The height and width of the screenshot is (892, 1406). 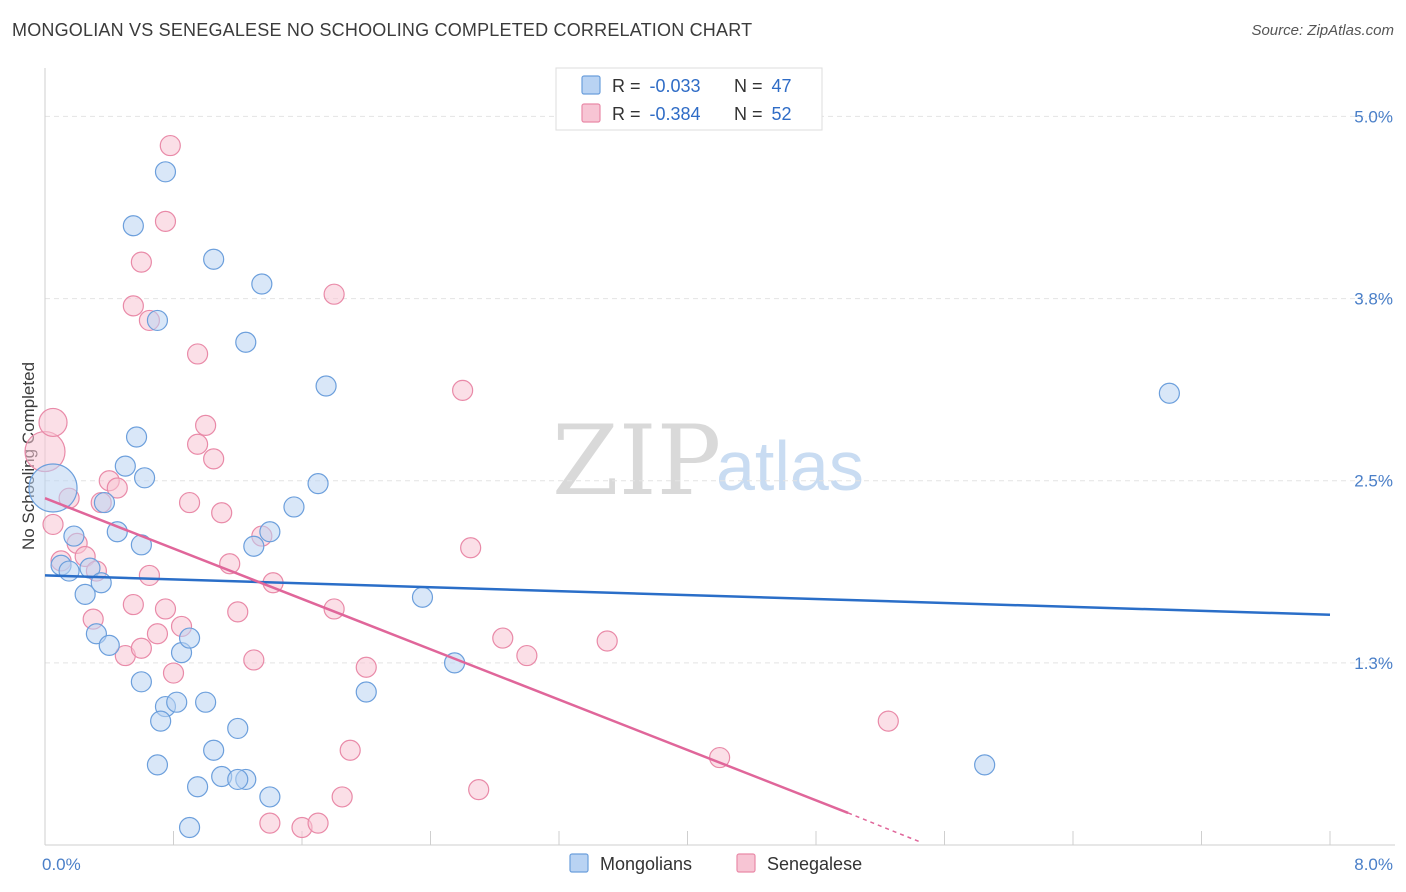 I want to click on x-tick-labels: 0.0% 8.0%, so click(x=717, y=864).